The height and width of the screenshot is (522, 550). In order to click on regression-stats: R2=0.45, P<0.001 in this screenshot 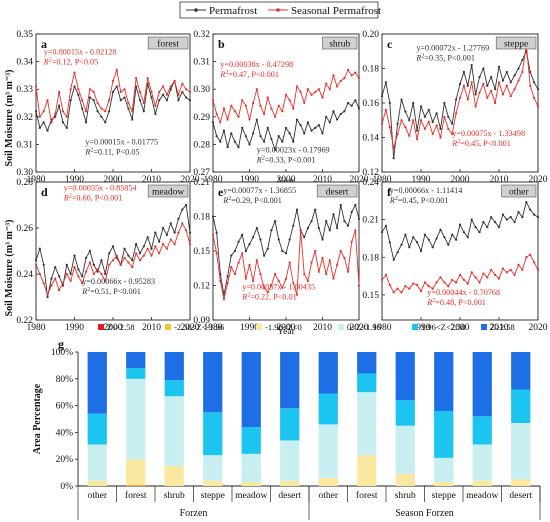, I will do `click(419, 200)`.